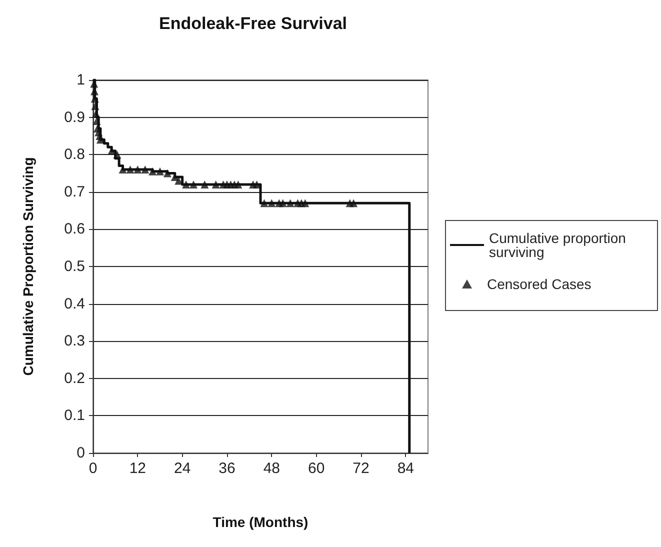 This screenshot has width=661, height=547. What do you see at coordinates (74, 229) in the screenshot?
I see `y-tick-label: 0.6` at bounding box center [74, 229].